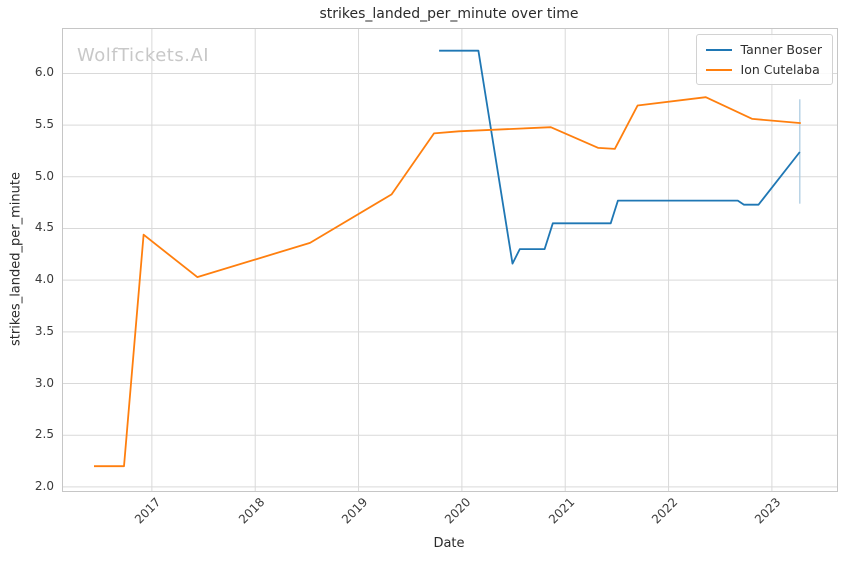 This screenshot has height=561, width=844. I want to click on legend-label-tanner-boser: Tanner Boser, so click(781, 49).